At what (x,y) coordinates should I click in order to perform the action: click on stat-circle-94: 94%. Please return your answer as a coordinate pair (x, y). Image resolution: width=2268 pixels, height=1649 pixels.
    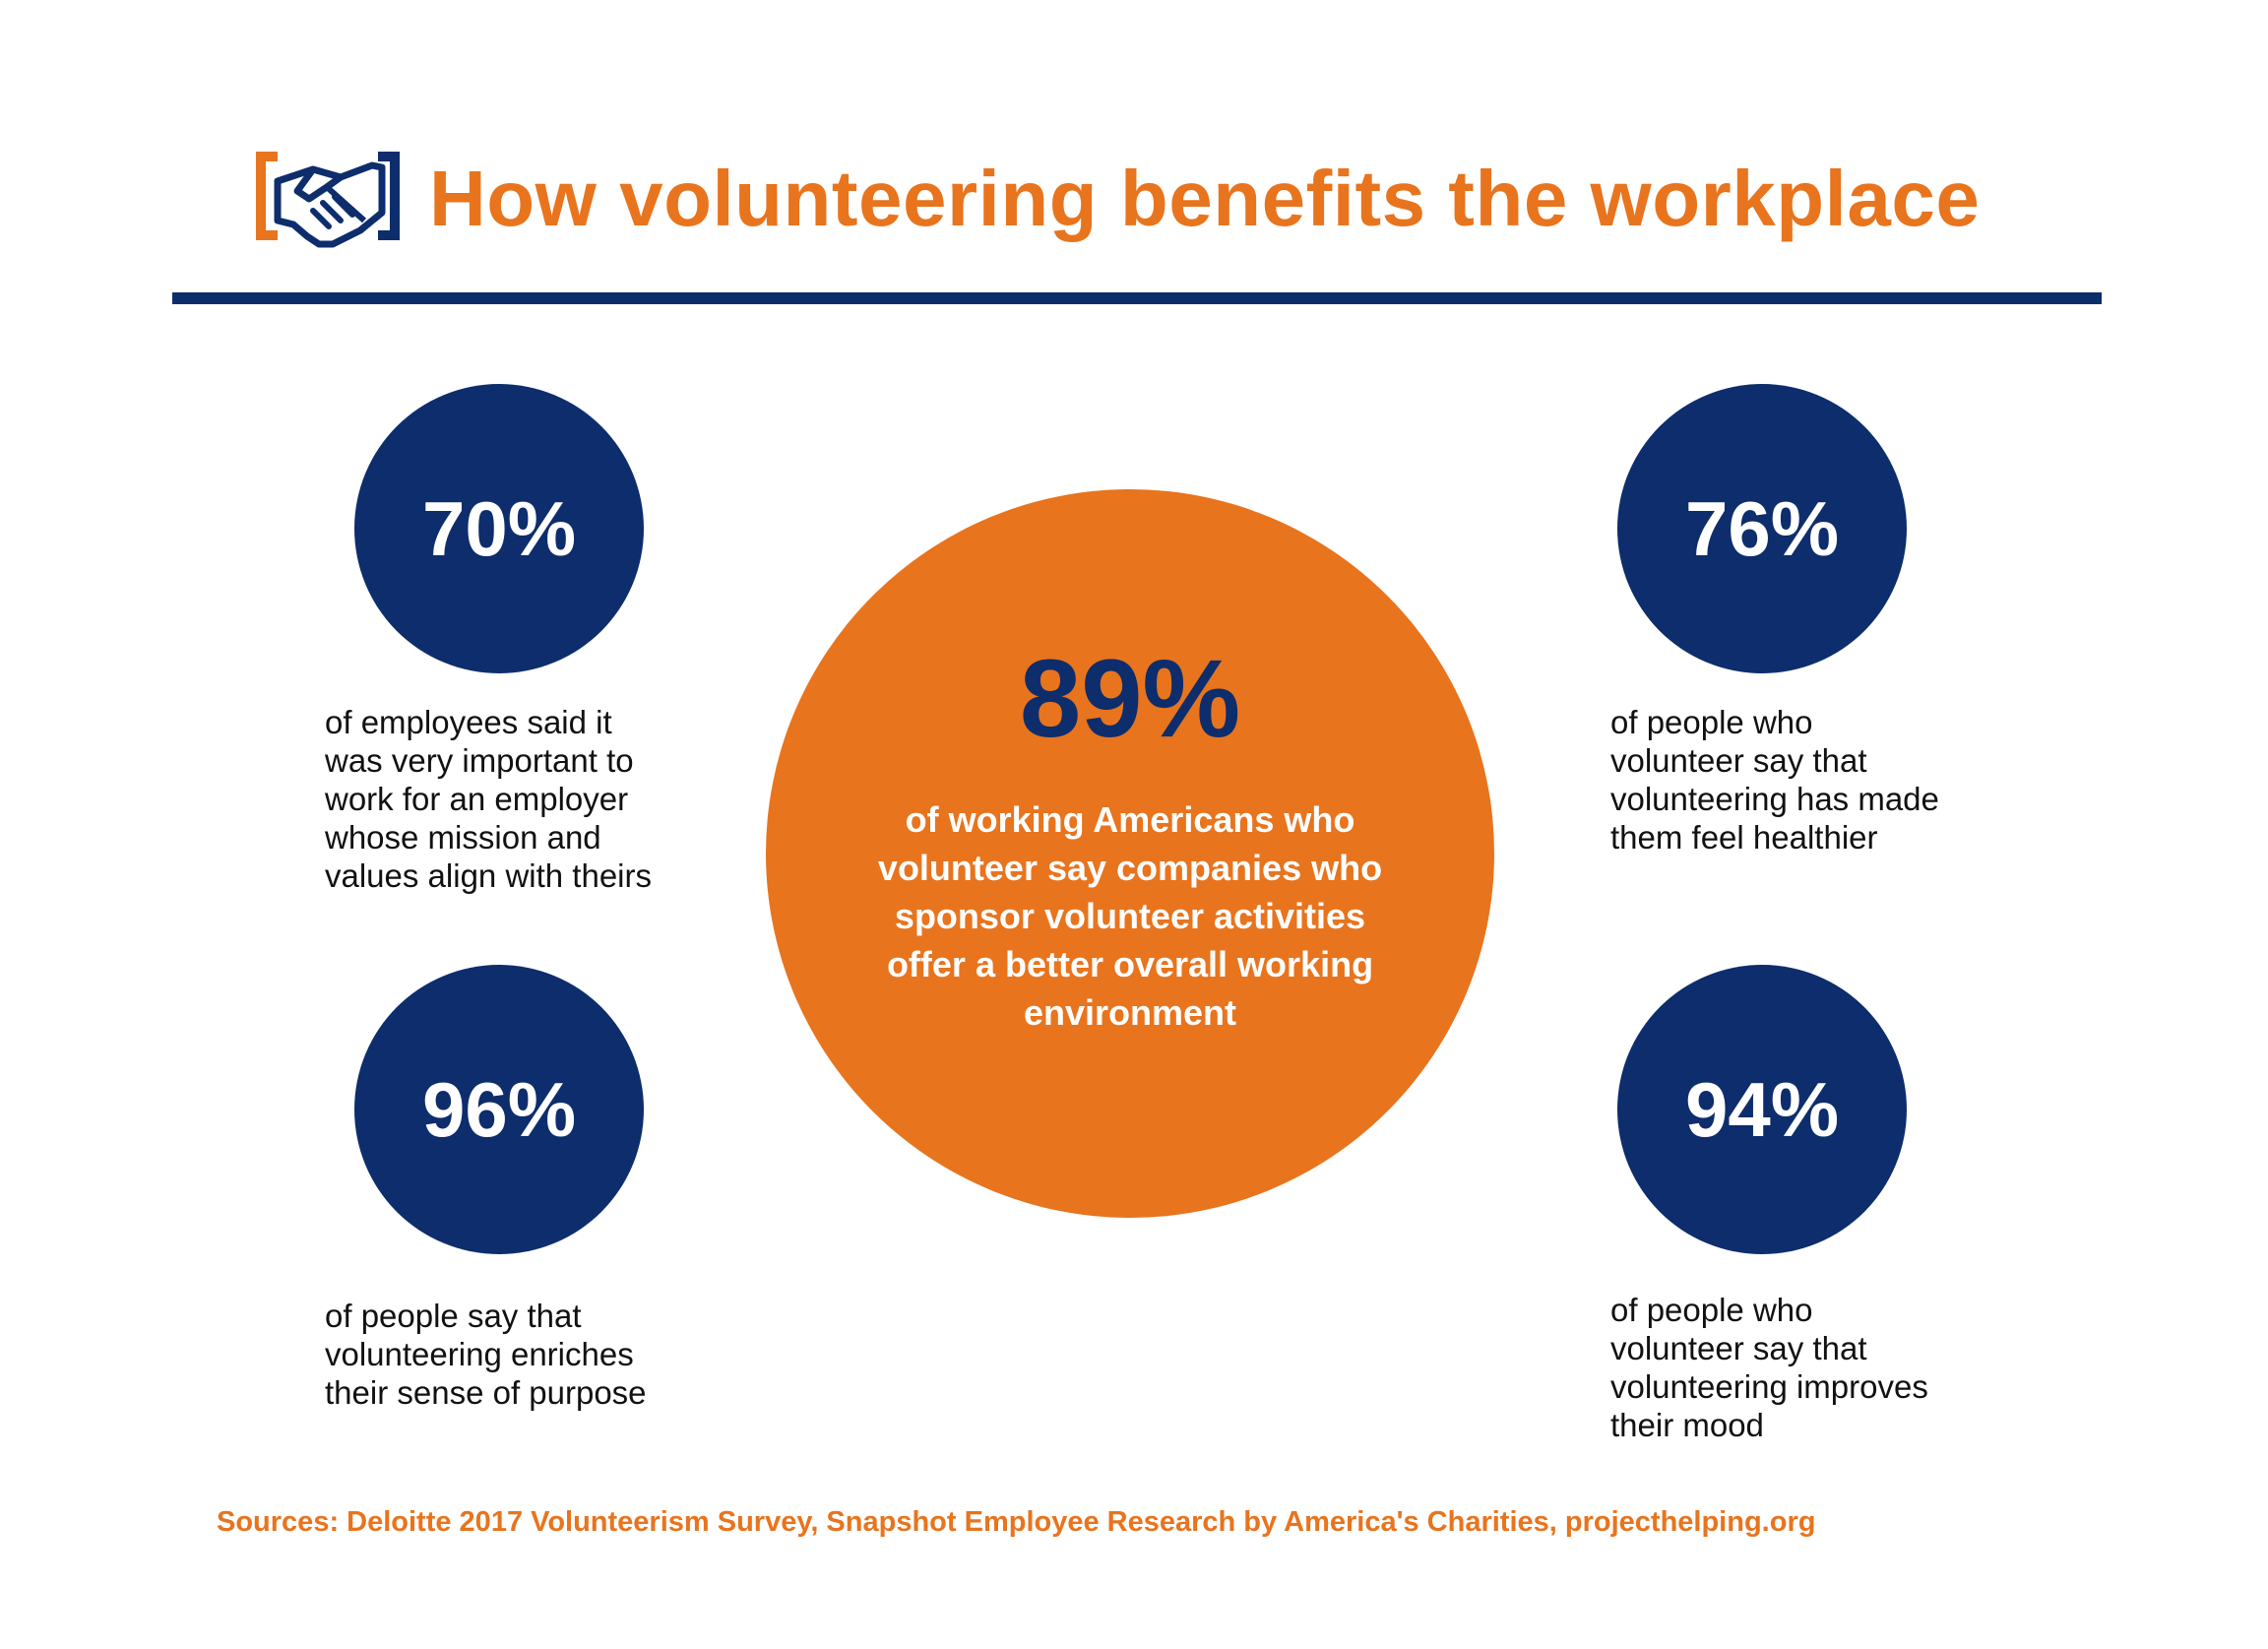
    Looking at the image, I should click on (1762, 1109).